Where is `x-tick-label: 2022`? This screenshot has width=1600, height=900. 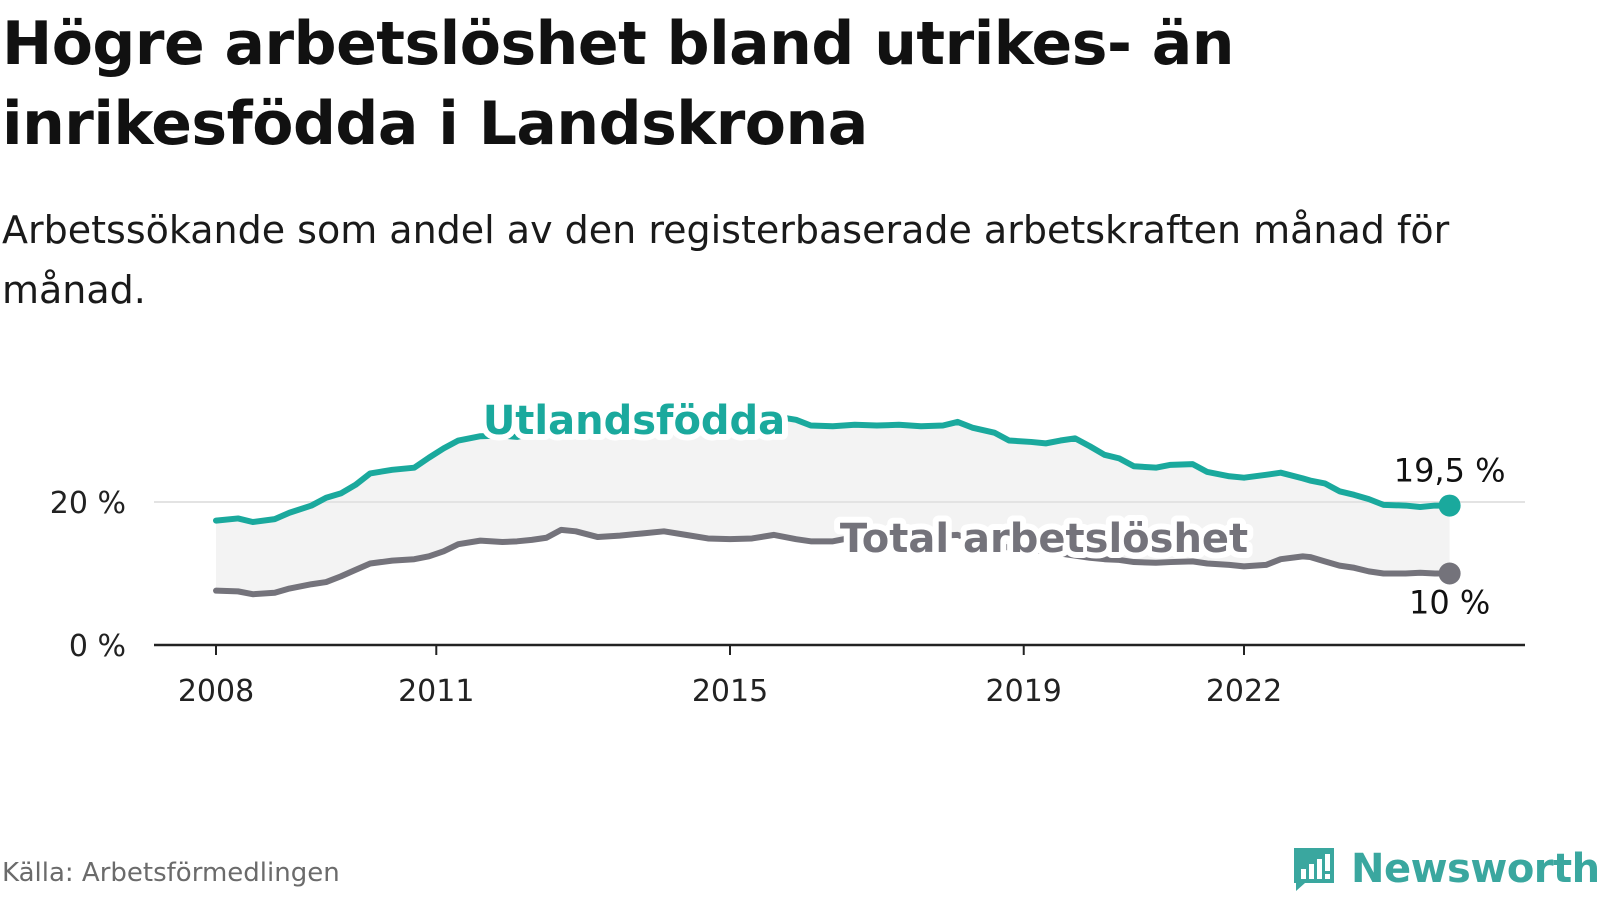
x-tick-label: 2022 is located at coordinates (1244, 691).